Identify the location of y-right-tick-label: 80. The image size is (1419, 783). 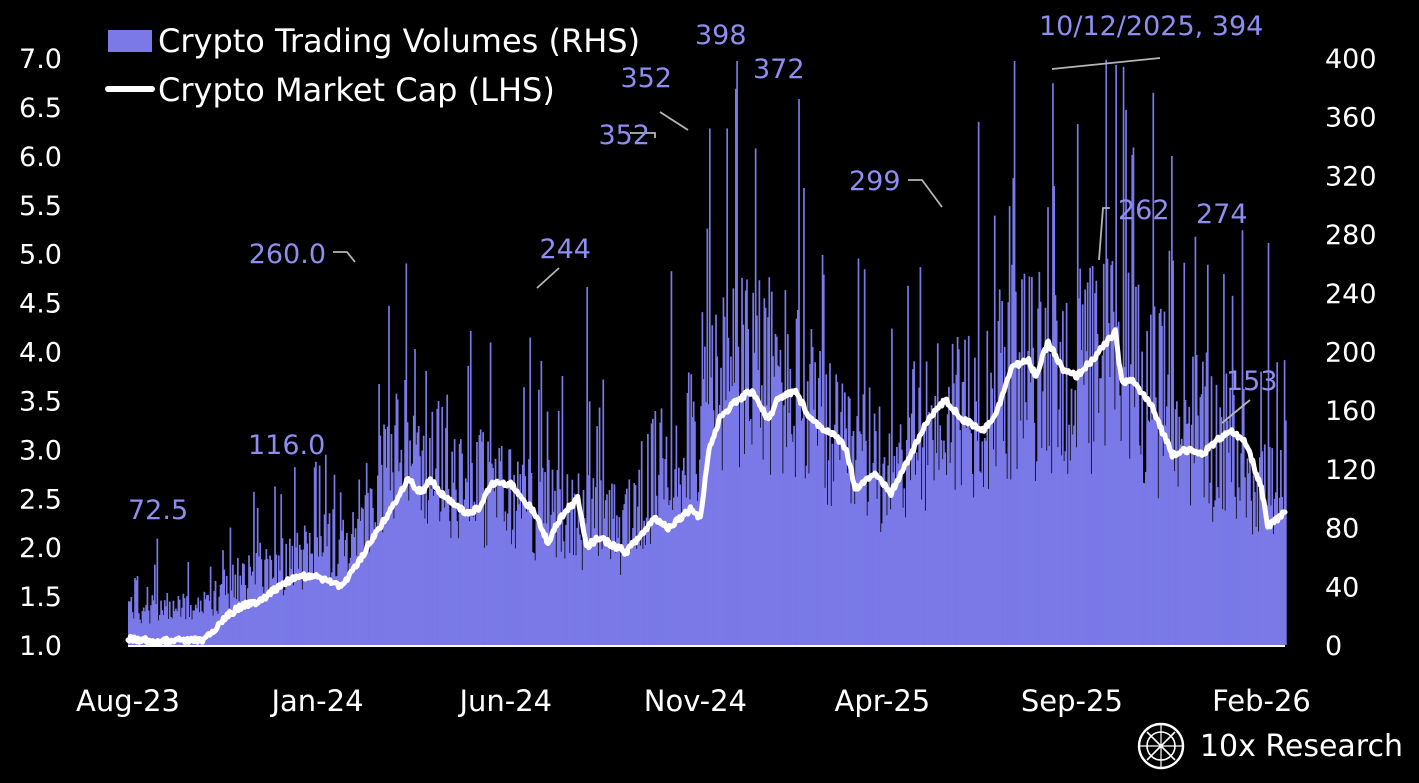
(1342, 529).